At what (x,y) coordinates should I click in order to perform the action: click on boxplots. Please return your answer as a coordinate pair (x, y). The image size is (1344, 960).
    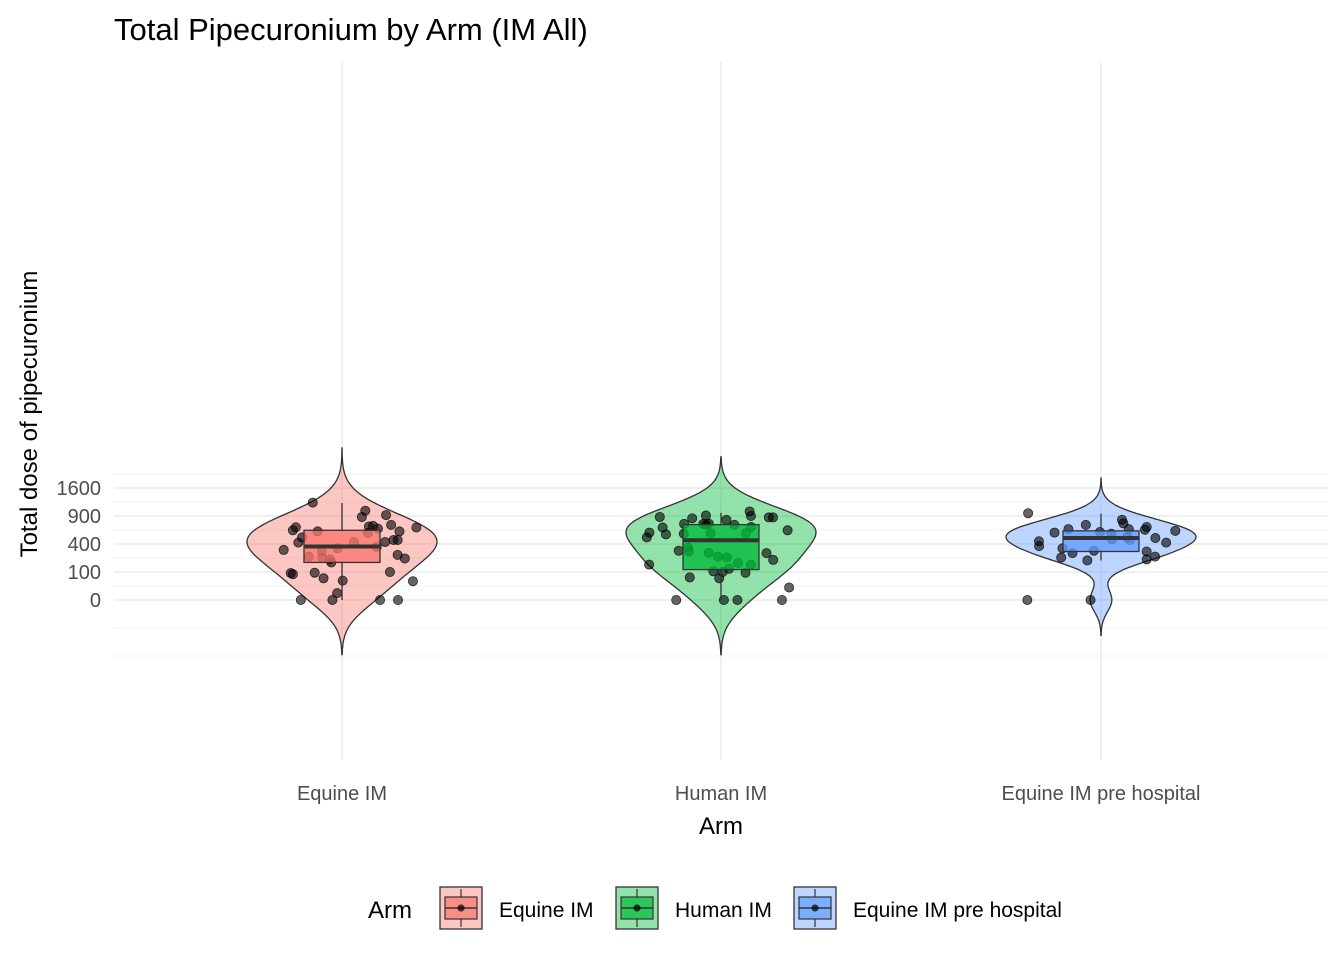
    Looking at the image, I should click on (721, 551).